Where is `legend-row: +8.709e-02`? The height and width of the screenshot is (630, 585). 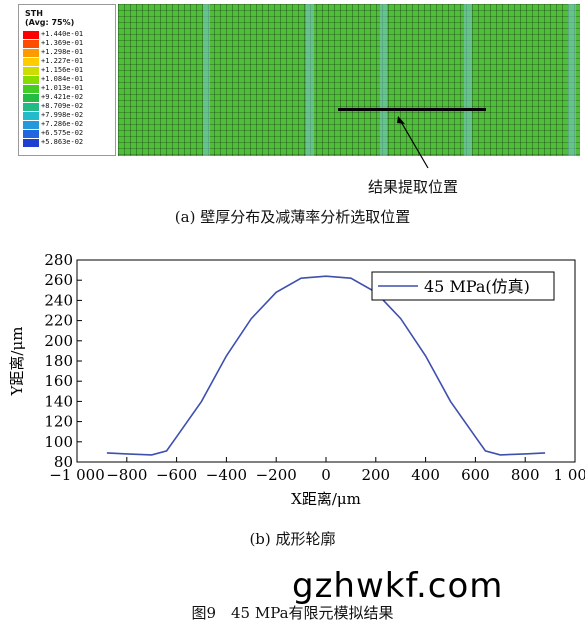
legend-row: +8.709e-02 is located at coordinates (68, 106).